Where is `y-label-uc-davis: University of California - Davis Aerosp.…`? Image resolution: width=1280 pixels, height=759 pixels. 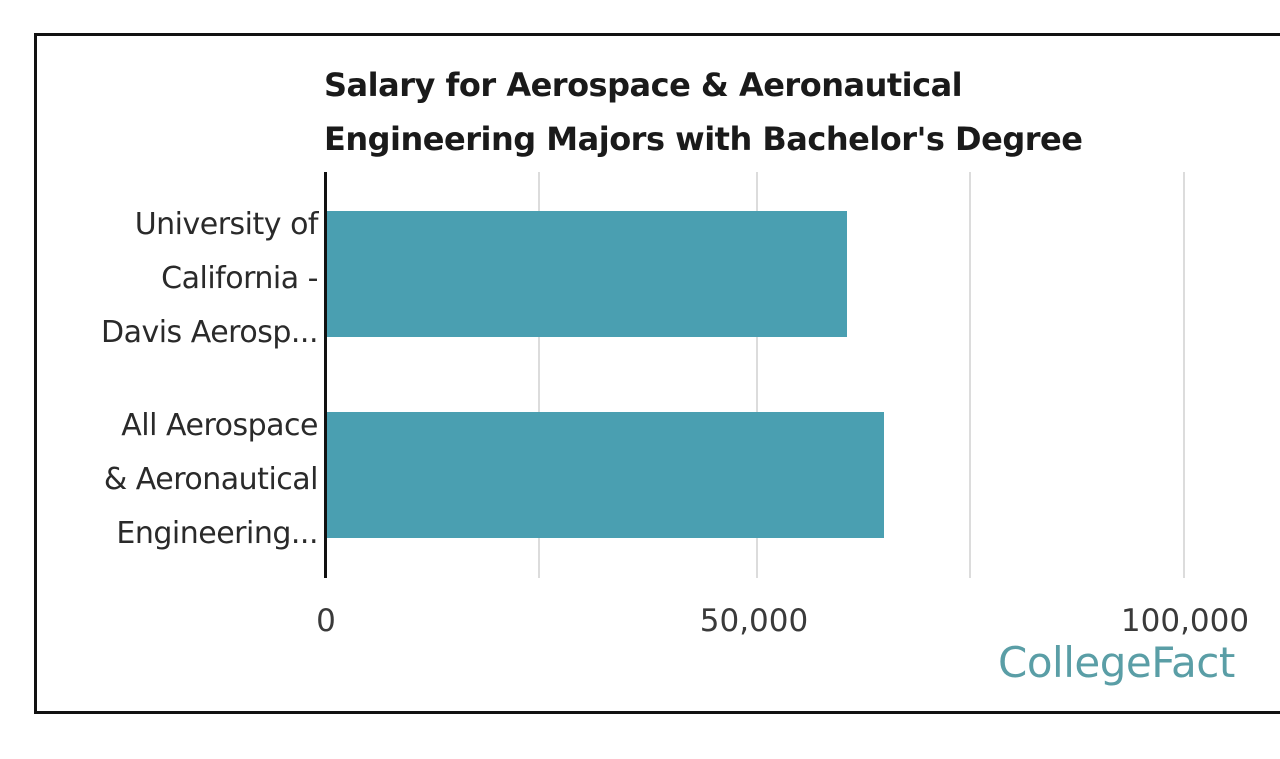
y-label-uc-davis: University of California - Davis Aerosp.… is located at coordinates (168, 279).